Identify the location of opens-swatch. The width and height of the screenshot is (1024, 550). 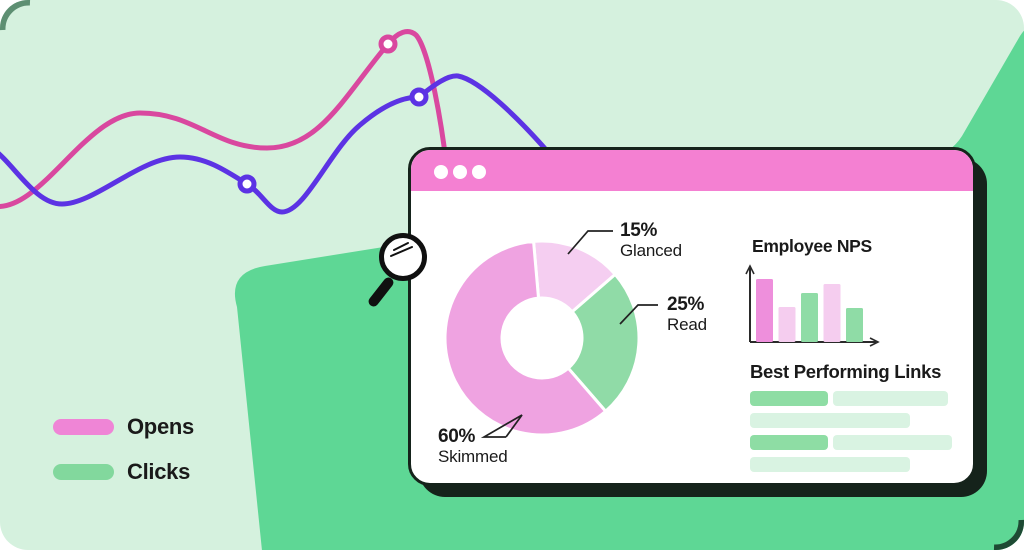
(83, 427).